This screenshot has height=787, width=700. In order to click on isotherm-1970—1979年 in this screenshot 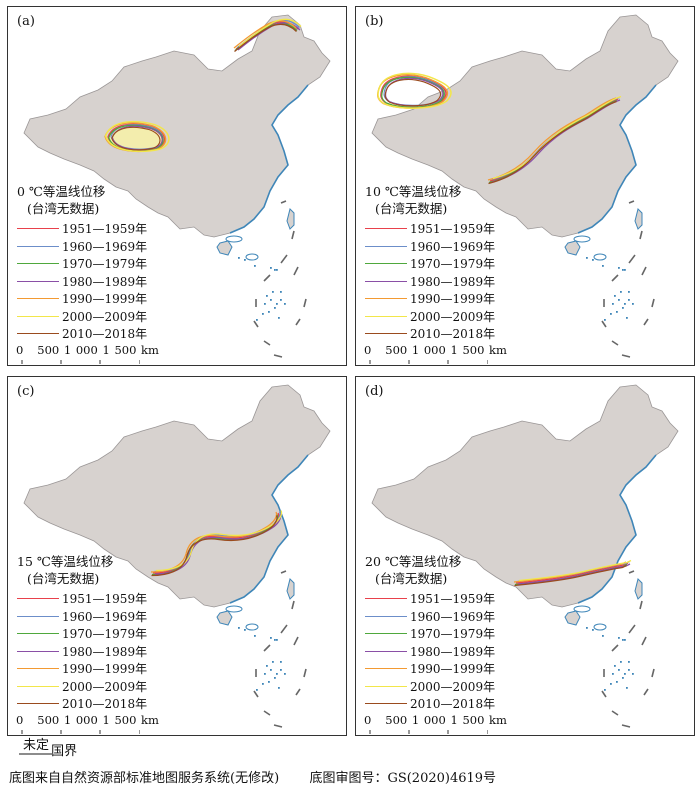, I will do `click(413, 92)`.